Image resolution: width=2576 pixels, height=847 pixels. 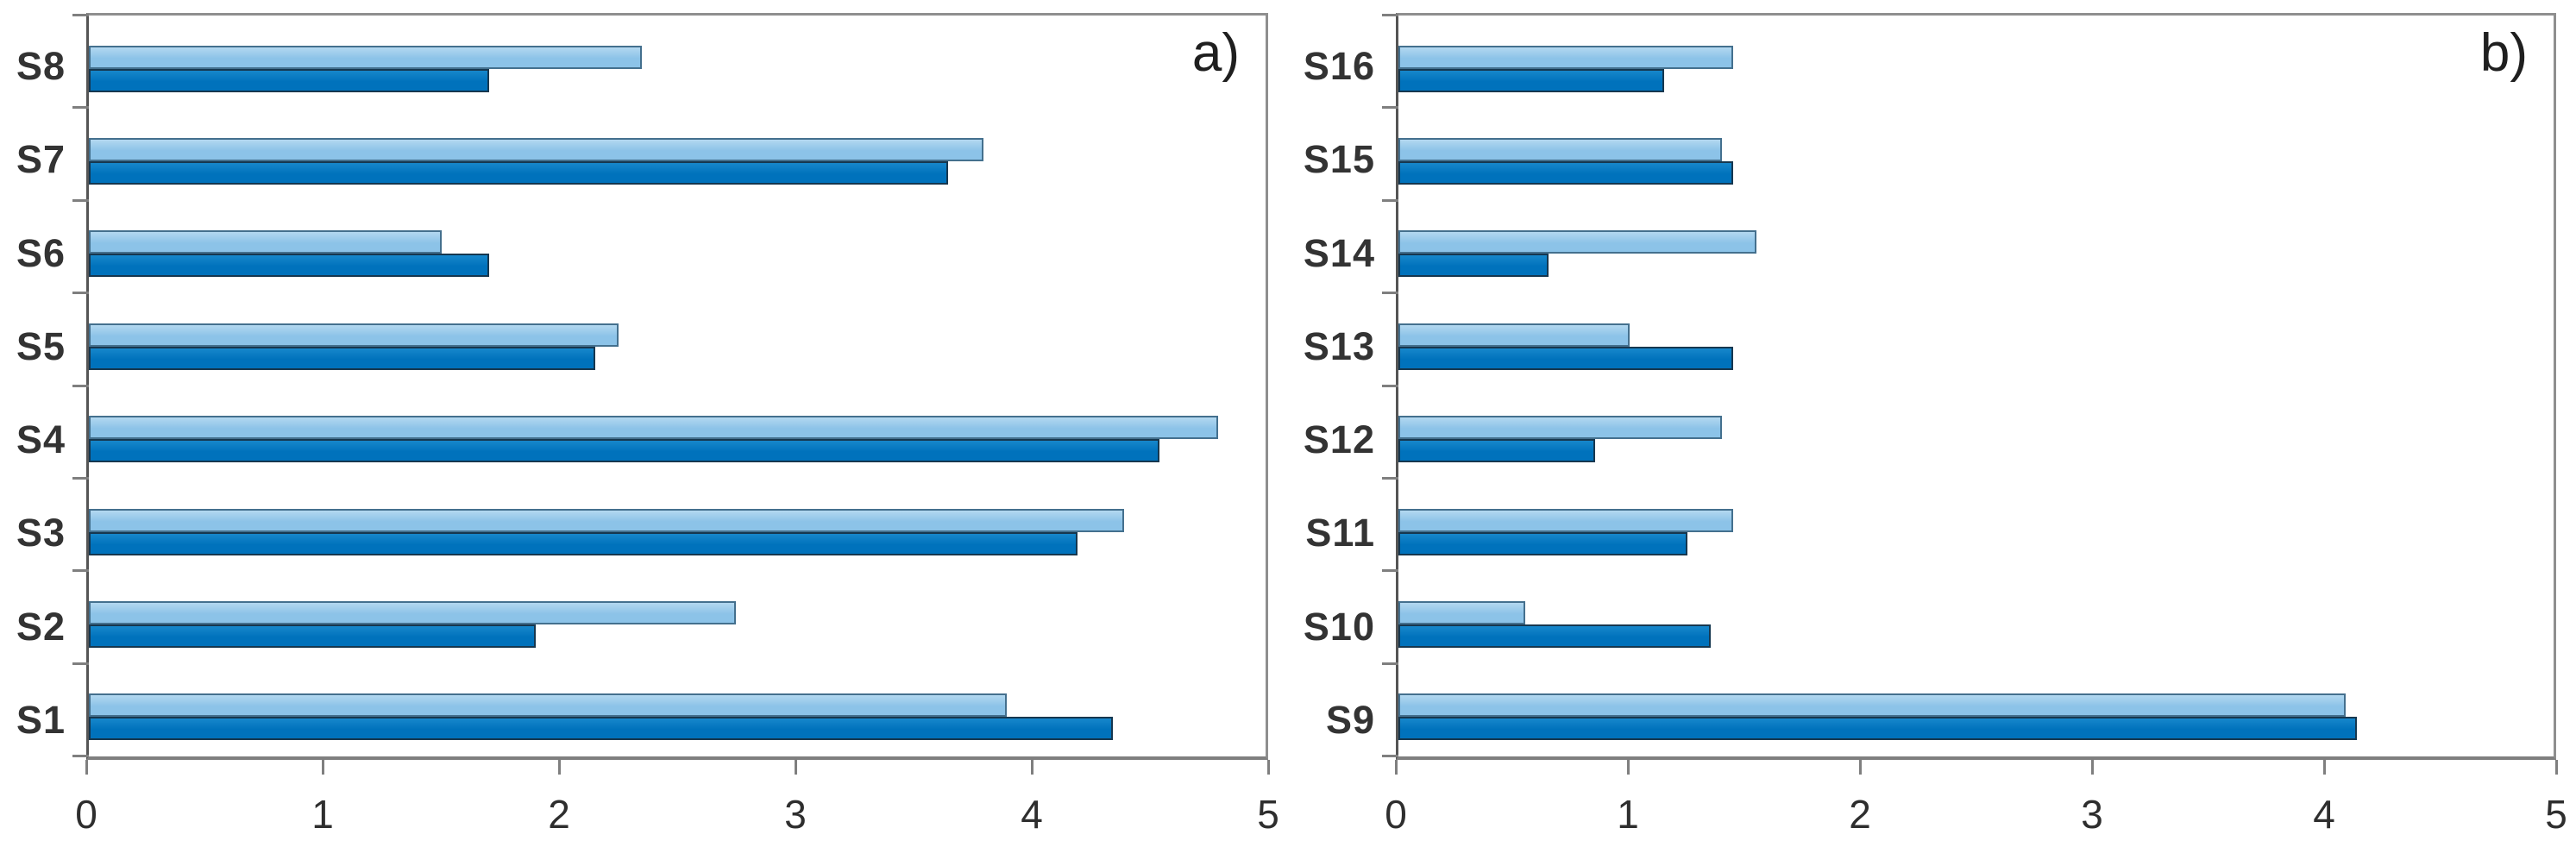 I want to click on category-label: S6, so click(x=41, y=252).